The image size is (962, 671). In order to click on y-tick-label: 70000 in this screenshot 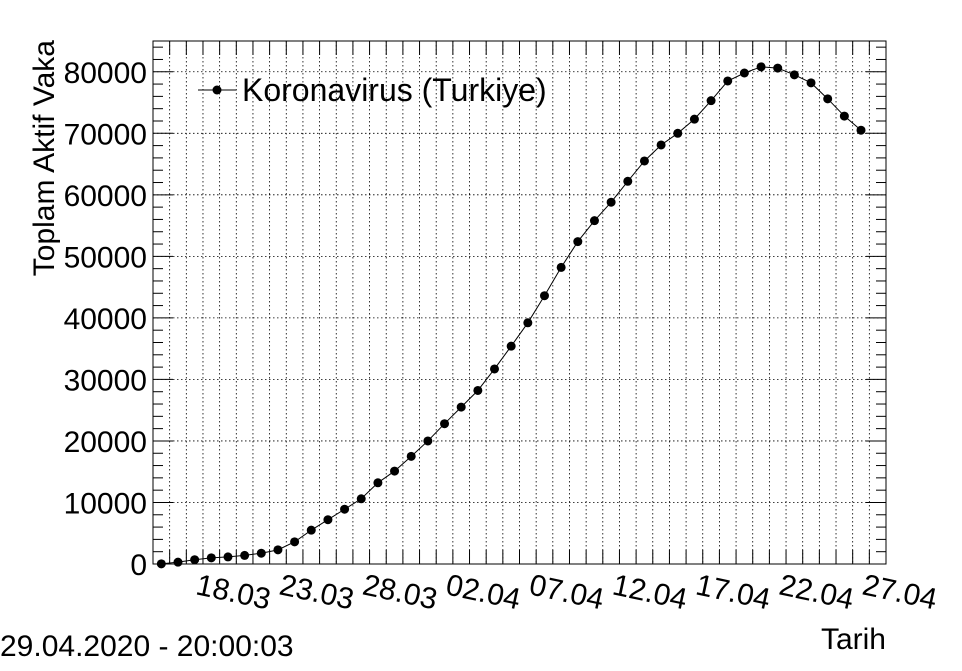, I will do `click(105, 134)`.